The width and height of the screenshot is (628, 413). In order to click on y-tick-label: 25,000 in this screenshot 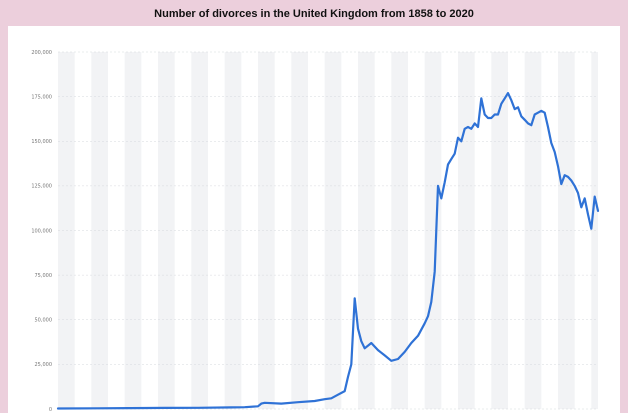, I will do `click(44, 365)`.